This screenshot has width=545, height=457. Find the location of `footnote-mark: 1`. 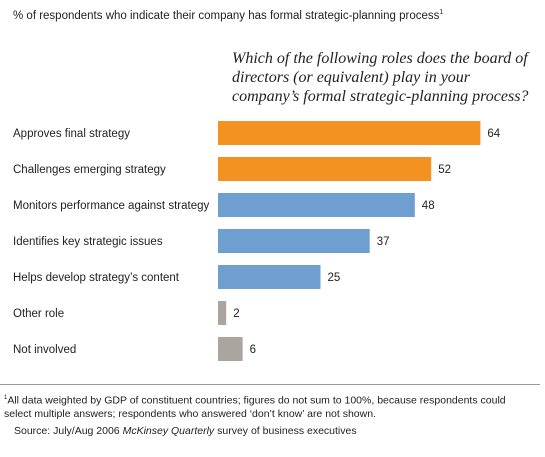

footnote-mark: 1 is located at coordinates (6, 398).